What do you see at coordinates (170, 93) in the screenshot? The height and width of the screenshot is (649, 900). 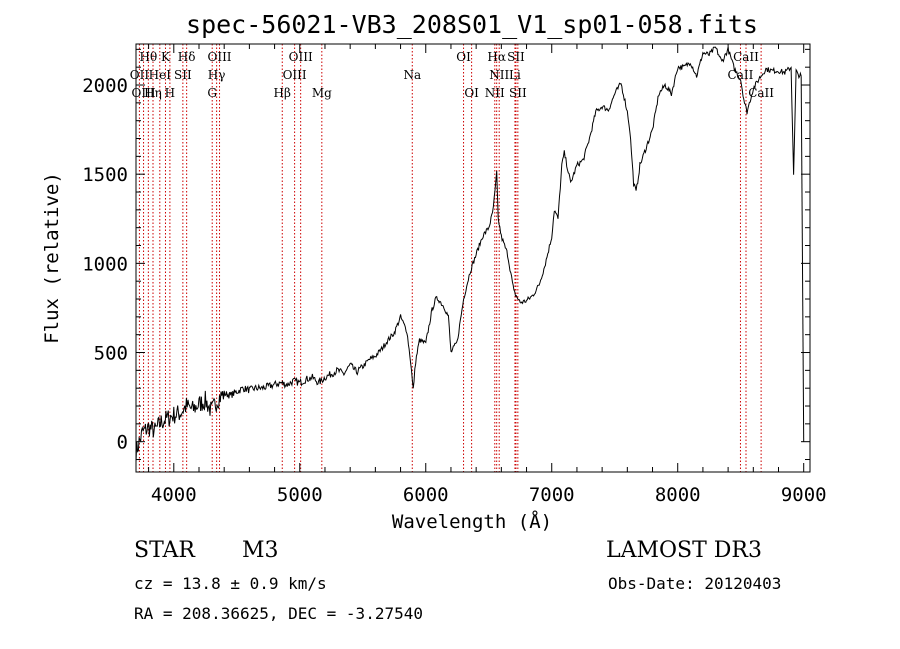 I see `line-label: H` at bounding box center [170, 93].